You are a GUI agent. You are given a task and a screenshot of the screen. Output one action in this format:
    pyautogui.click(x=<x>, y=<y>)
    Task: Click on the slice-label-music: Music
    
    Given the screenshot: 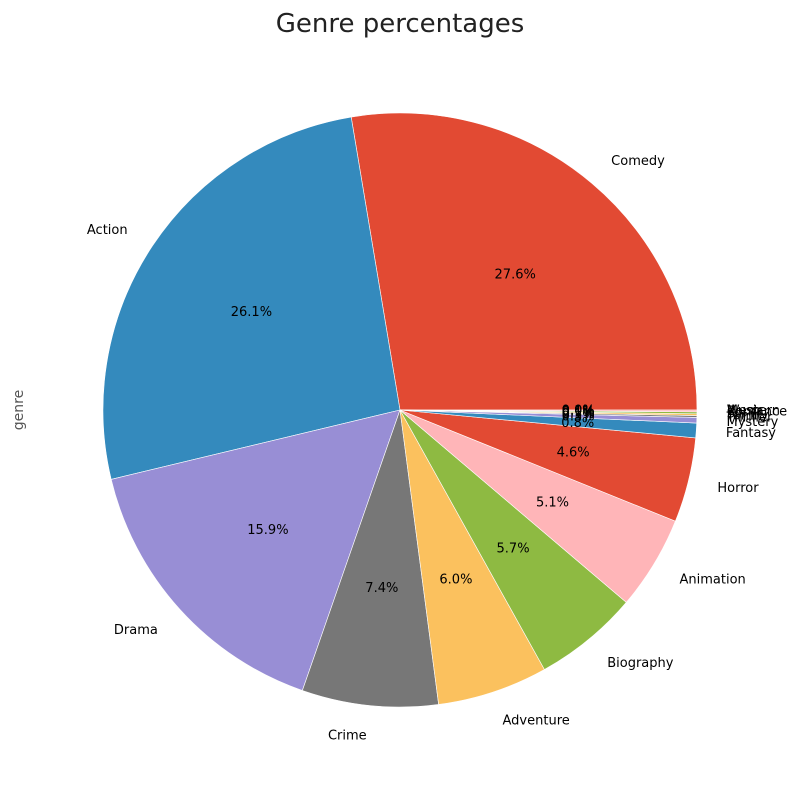 What is the action you would take?
    pyautogui.click(x=745, y=411)
    